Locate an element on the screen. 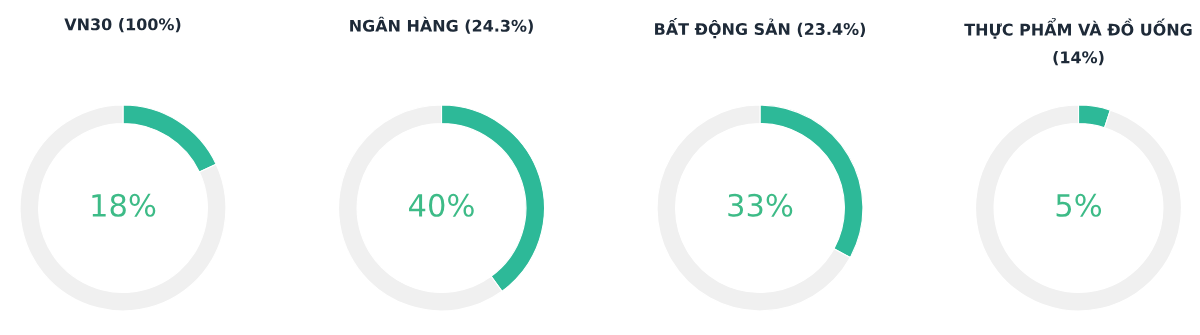 Image resolution: width=1200 pixels, height=335 pixels. chart-title: NGÂN HÀNG (24.3%) is located at coordinates (441, 25).